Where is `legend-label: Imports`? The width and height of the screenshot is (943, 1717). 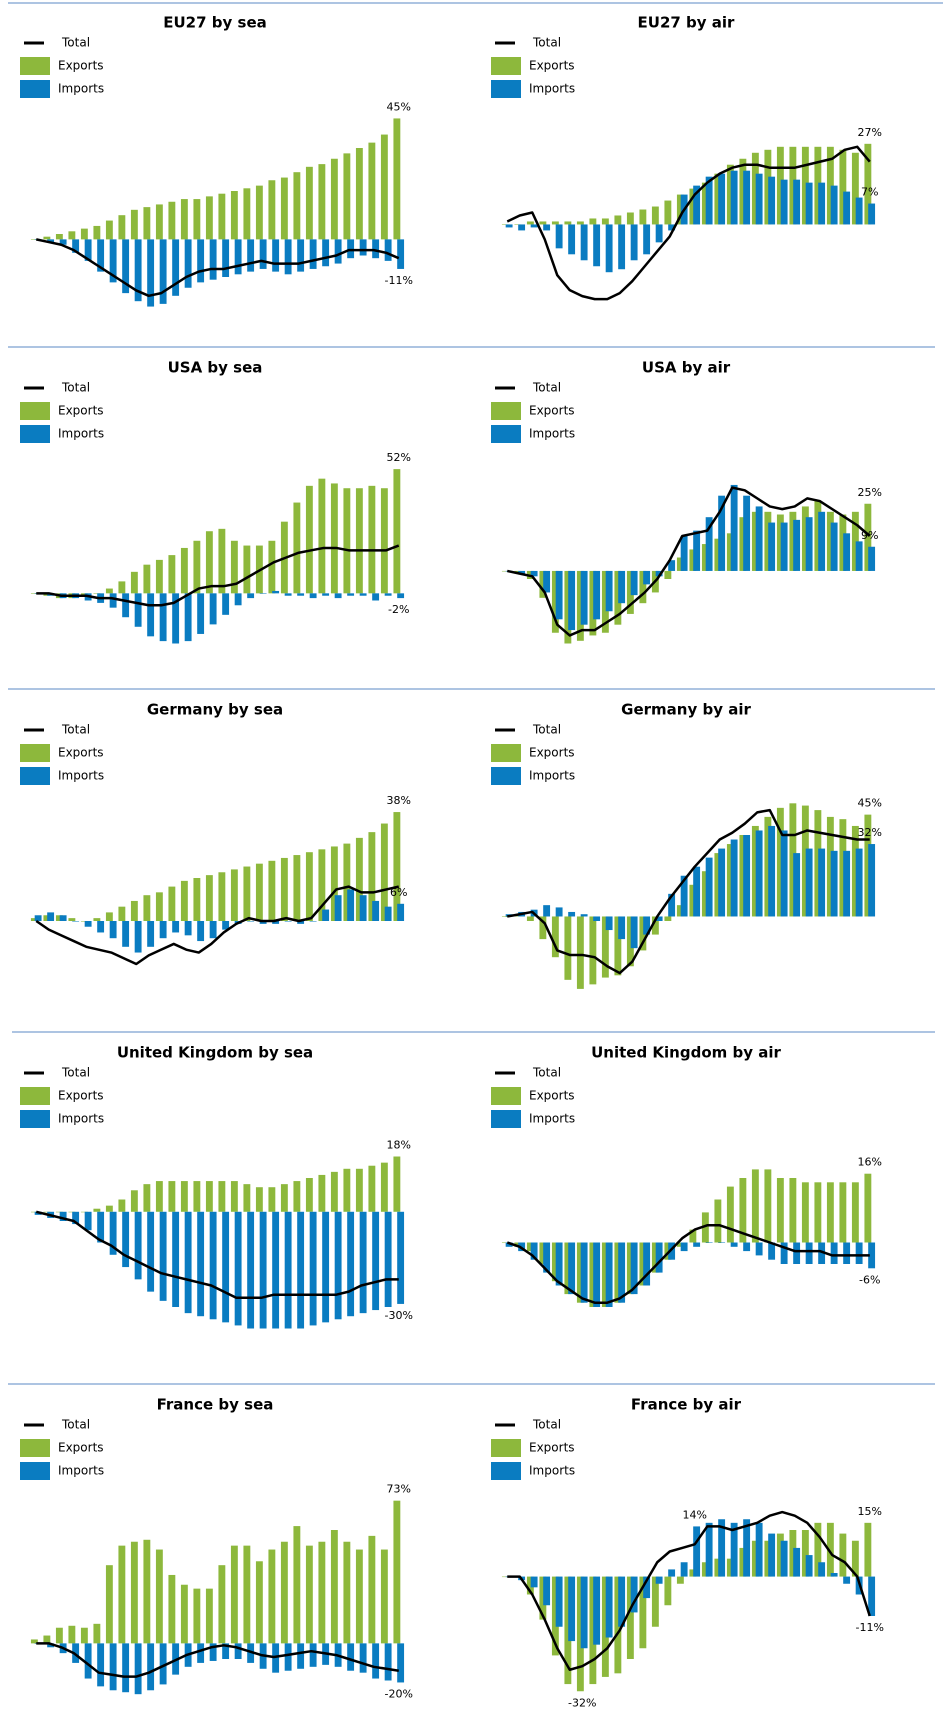 legend-label: Imports is located at coordinates (81, 434).